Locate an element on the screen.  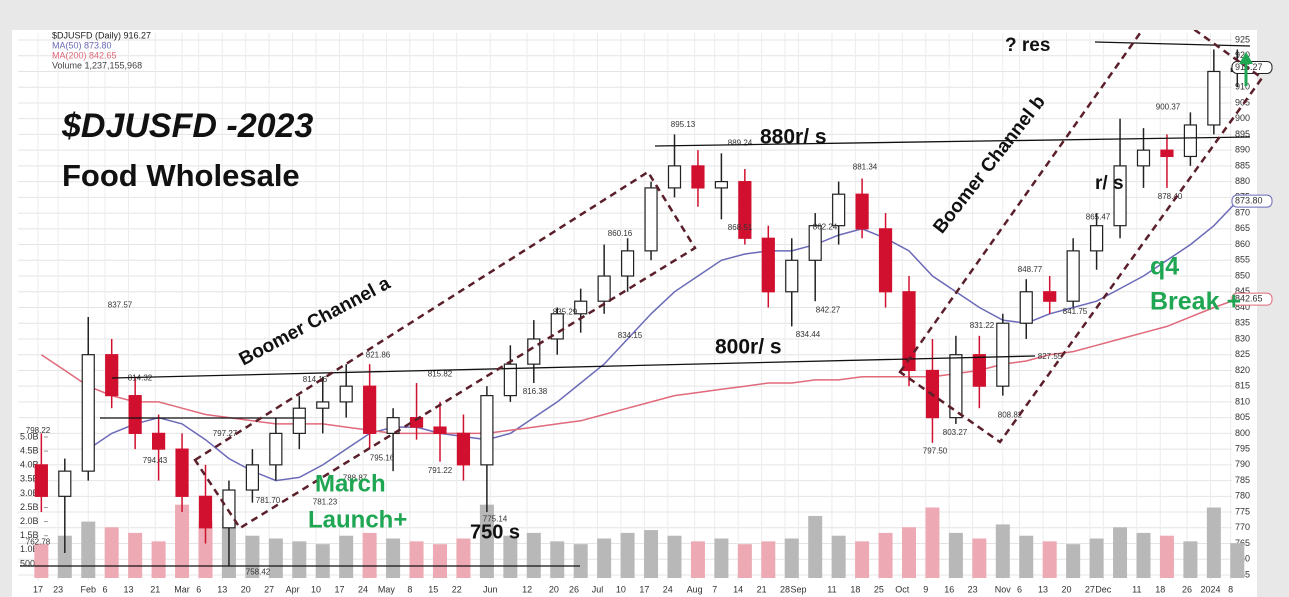
price-label: 834.44 is located at coordinates (808, 334).